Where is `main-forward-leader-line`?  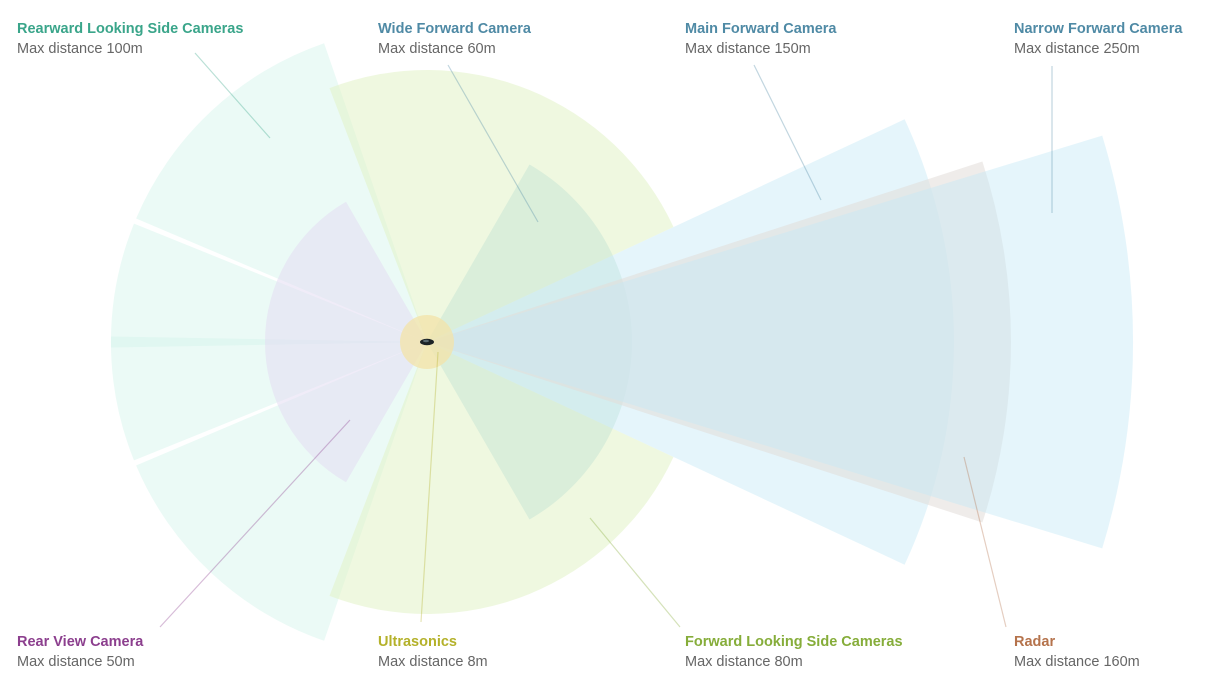
main-forward-leader-line is located at coordinates (787, 132).